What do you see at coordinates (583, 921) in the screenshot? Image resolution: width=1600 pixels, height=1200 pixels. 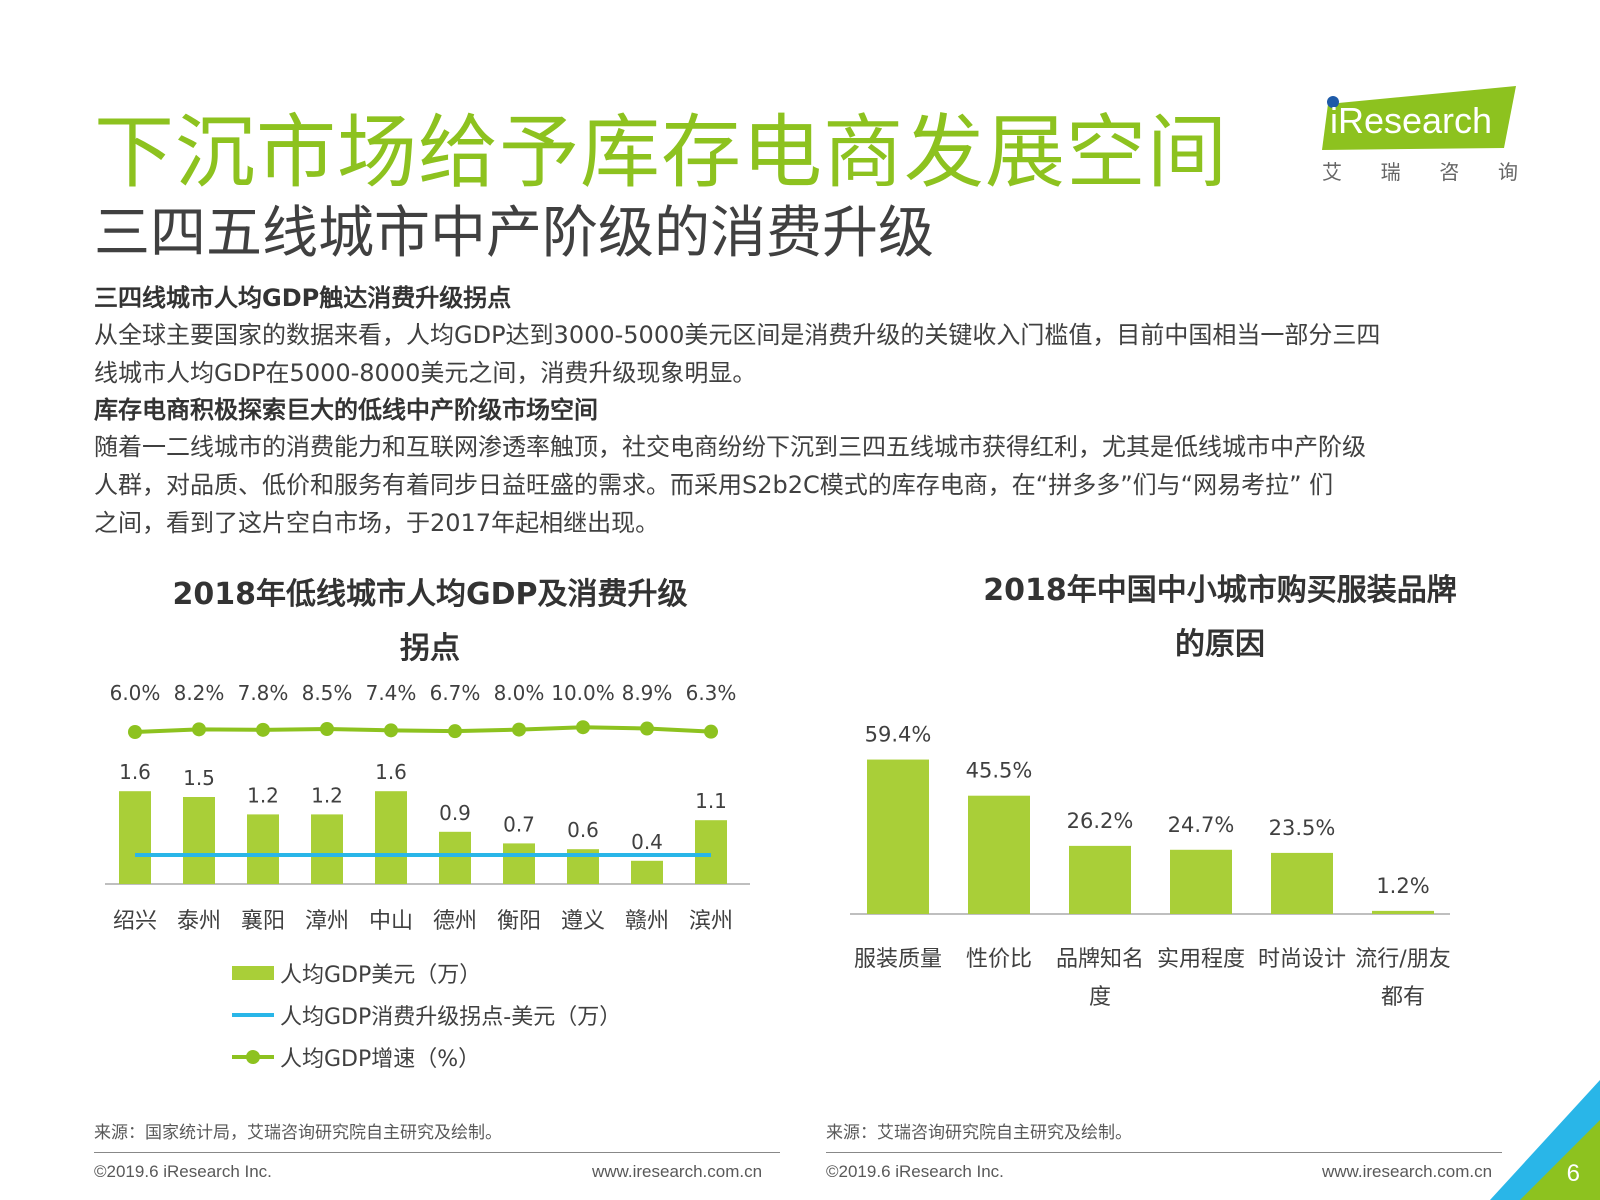 I see `city-tick-label: 遵义` at bounding box center [583, 921].